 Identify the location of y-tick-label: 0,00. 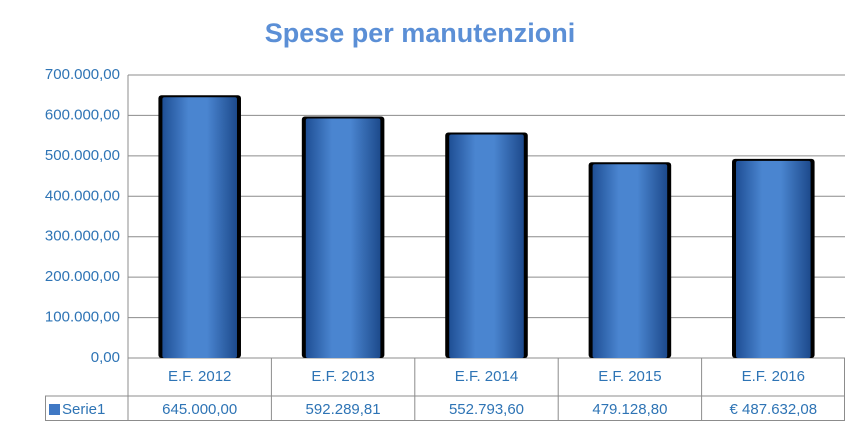
(105, 357).